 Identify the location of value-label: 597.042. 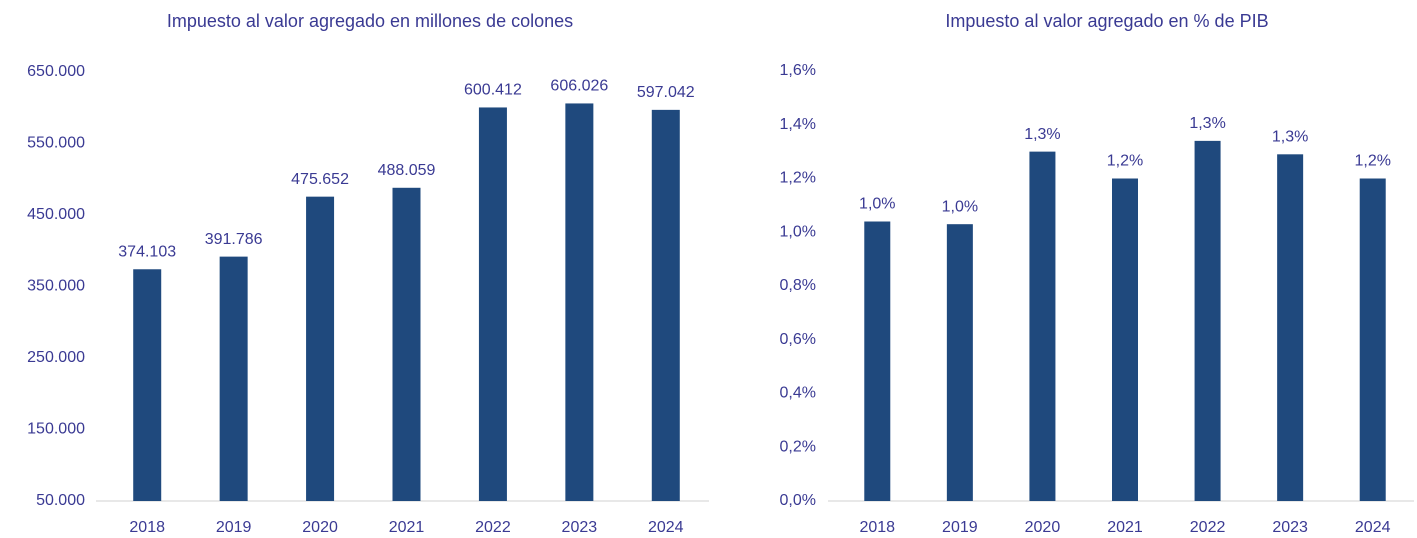
(666, 92).